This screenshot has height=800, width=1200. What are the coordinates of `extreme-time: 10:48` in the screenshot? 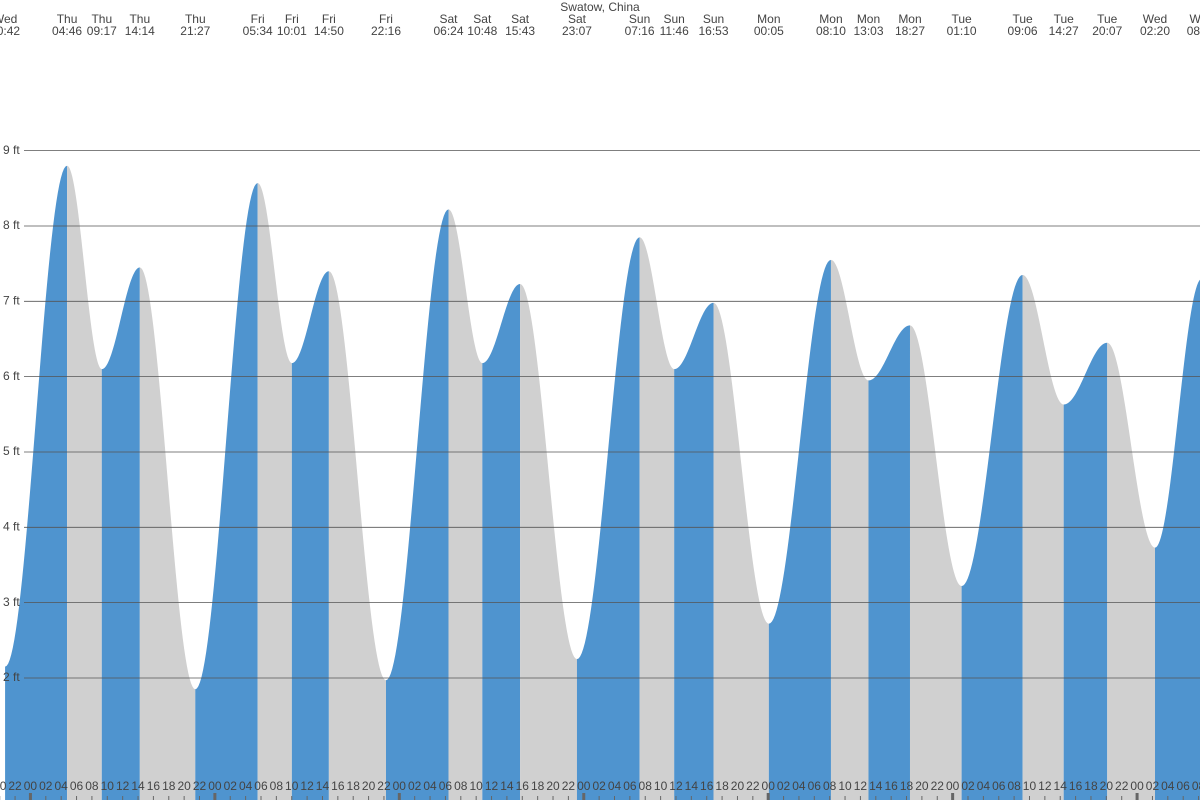 It's located at (482, 31).